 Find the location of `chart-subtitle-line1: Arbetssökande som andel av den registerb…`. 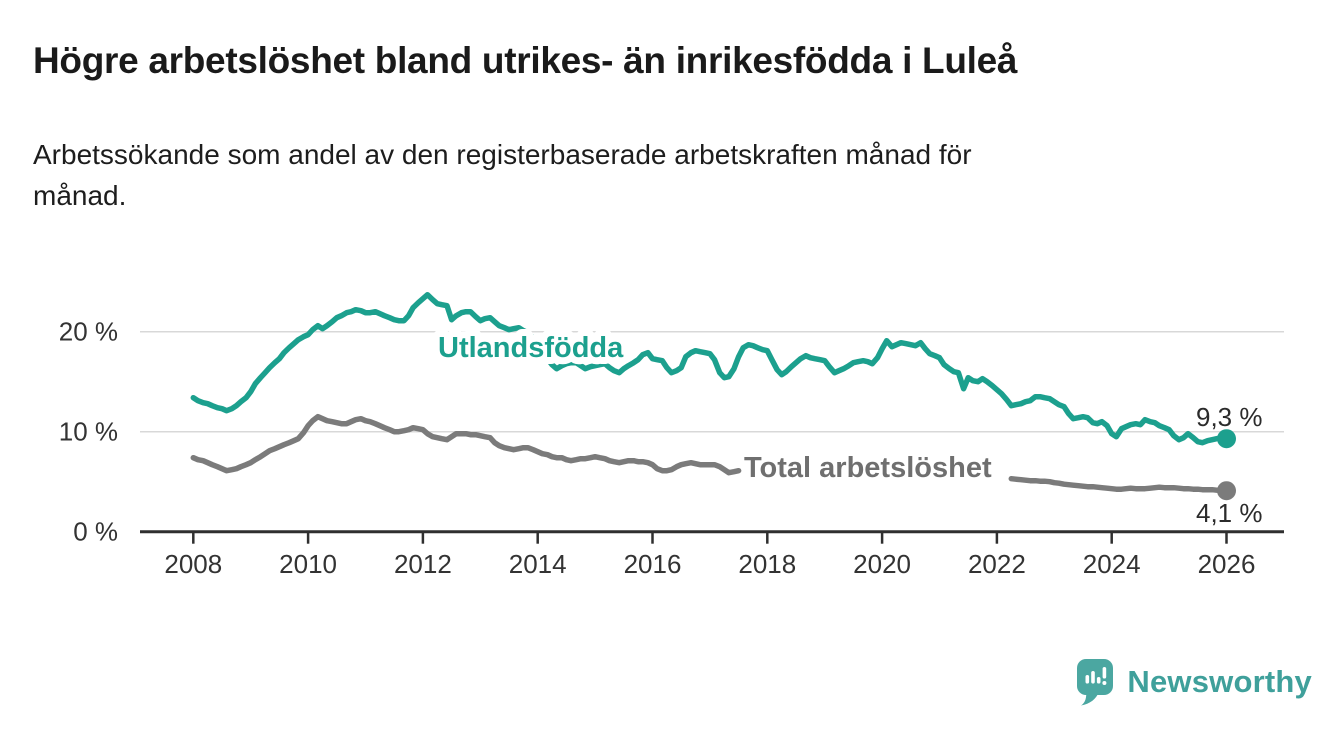

chart-subtitle-line1: Arbetssökande som andel av den registerb… is located at coordinates (502, 154).